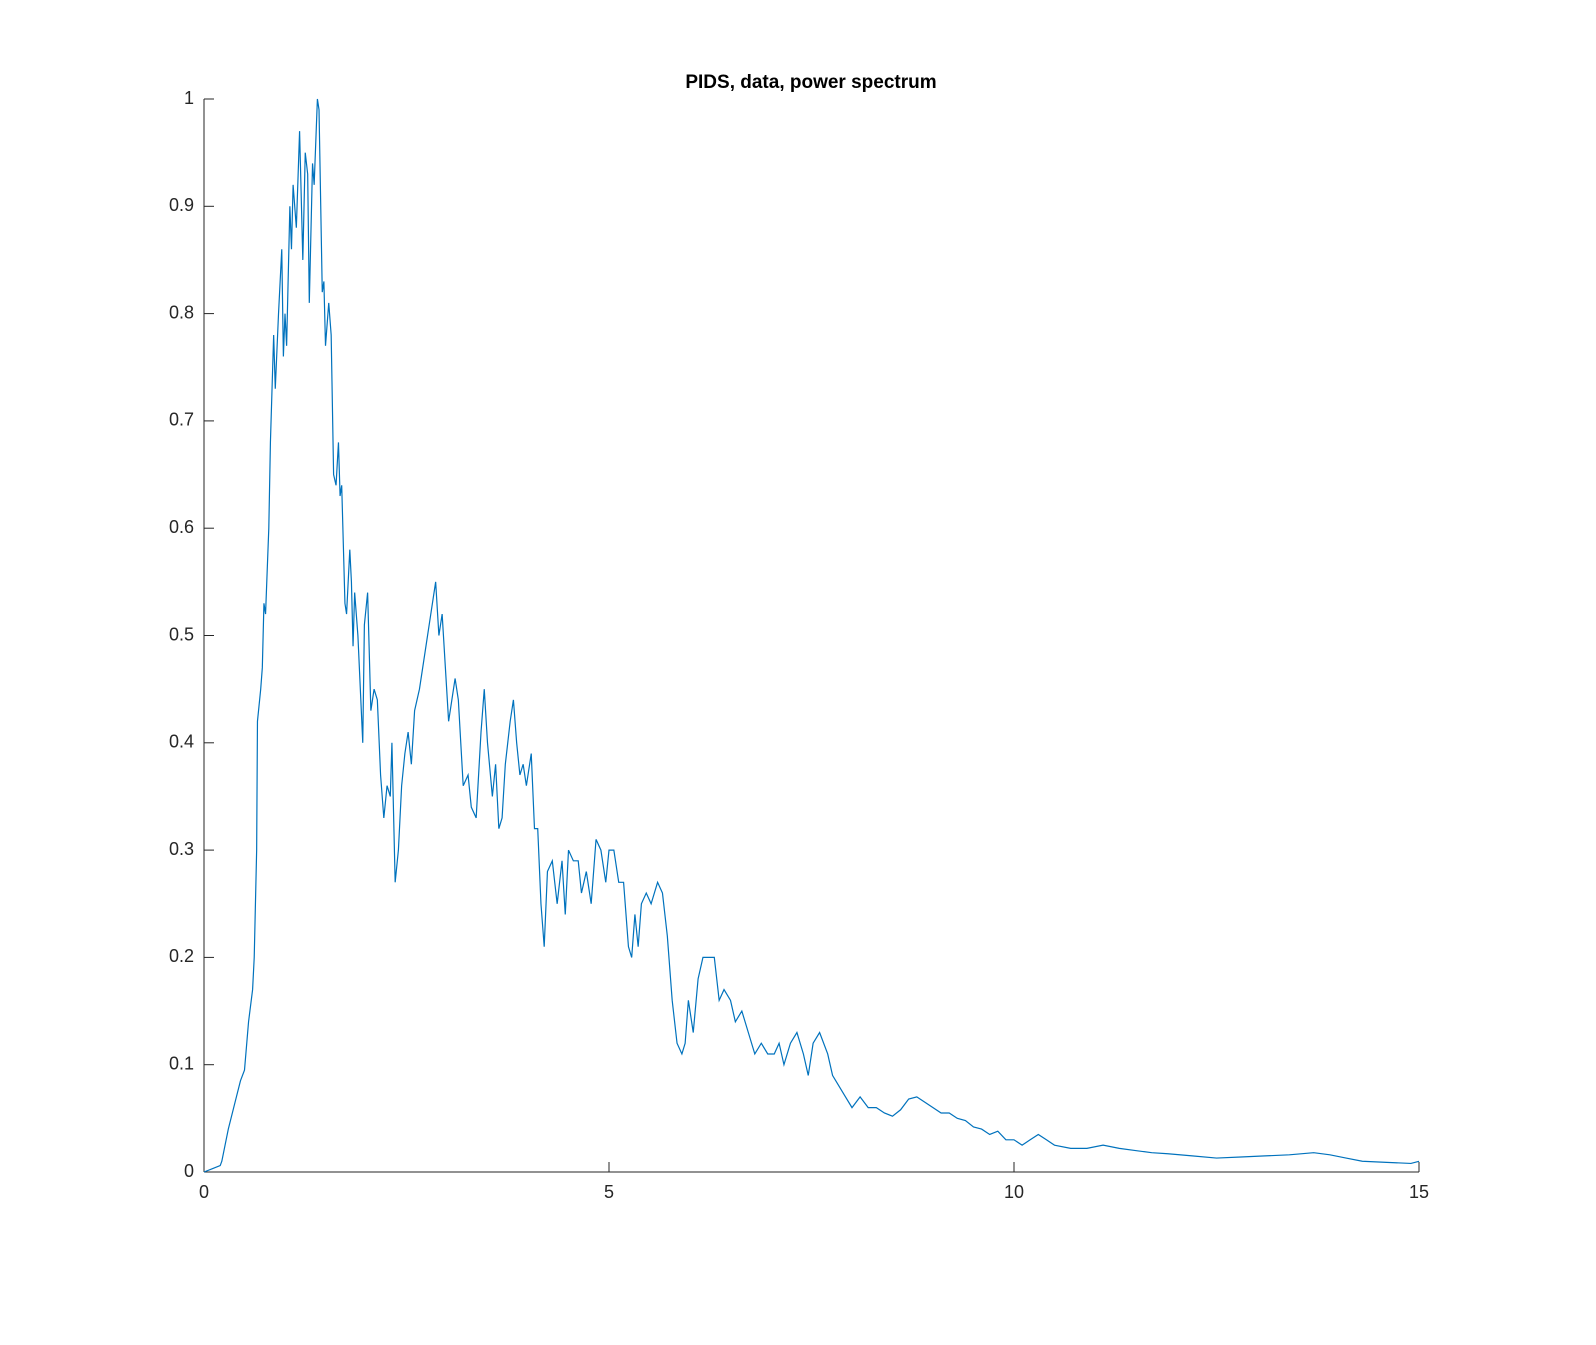 This screenshot has width=1596, height=1345. Describe the element at coordinates (810, 82) in the screenshot. I see `chart-title: PIDS, data, power spectrum` at that location.